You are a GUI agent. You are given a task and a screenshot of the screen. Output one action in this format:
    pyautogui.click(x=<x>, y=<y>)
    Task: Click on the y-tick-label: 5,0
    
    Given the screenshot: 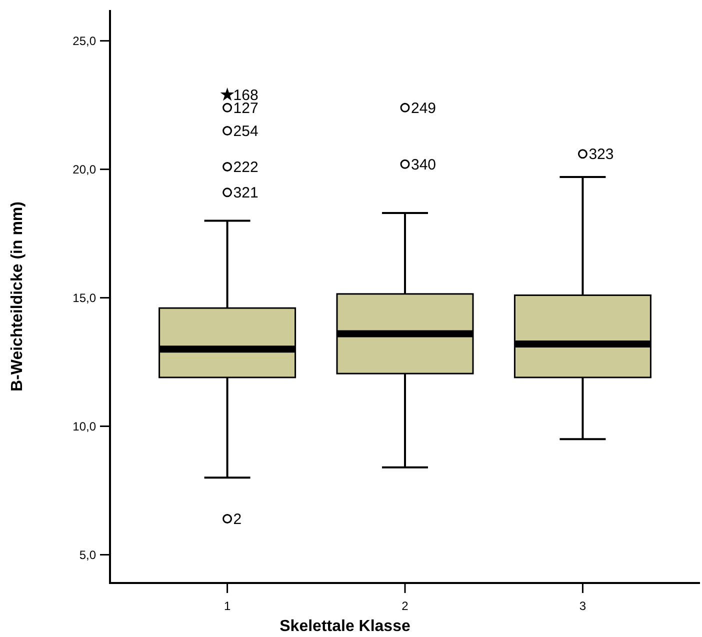 What is the action you would take?
    pyautogui.click(x=87, y=555)
    